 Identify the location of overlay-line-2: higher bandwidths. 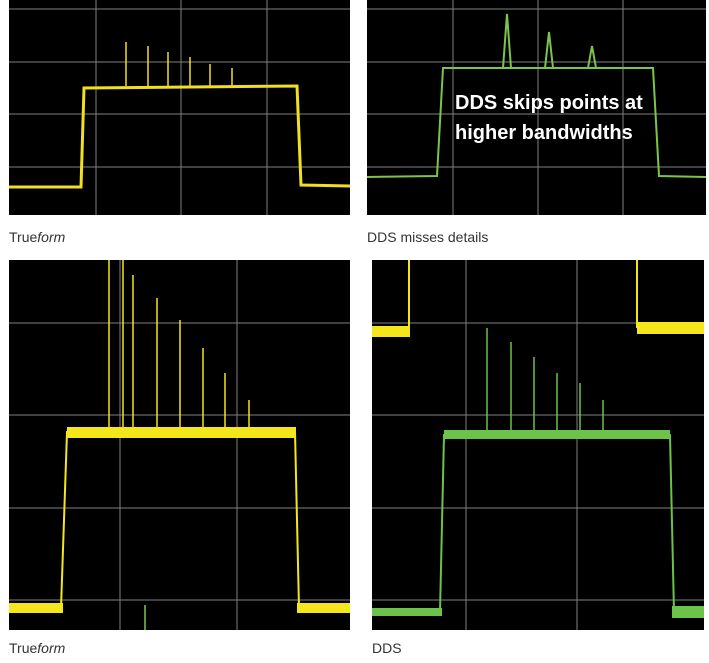
(544, 133).